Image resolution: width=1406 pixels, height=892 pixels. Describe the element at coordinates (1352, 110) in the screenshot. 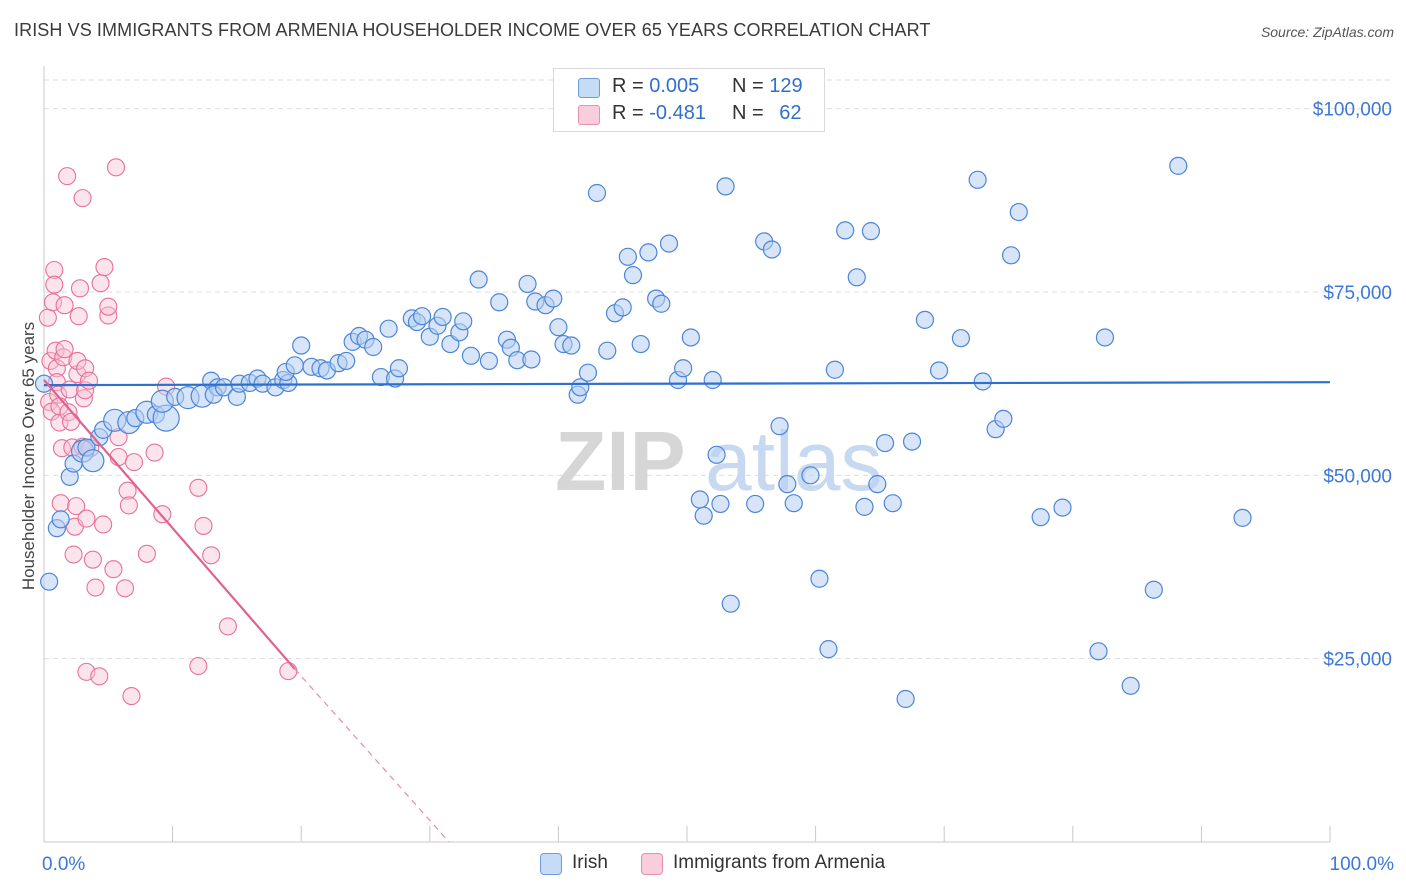

I see `y-tick-label: $100,000` at that location.